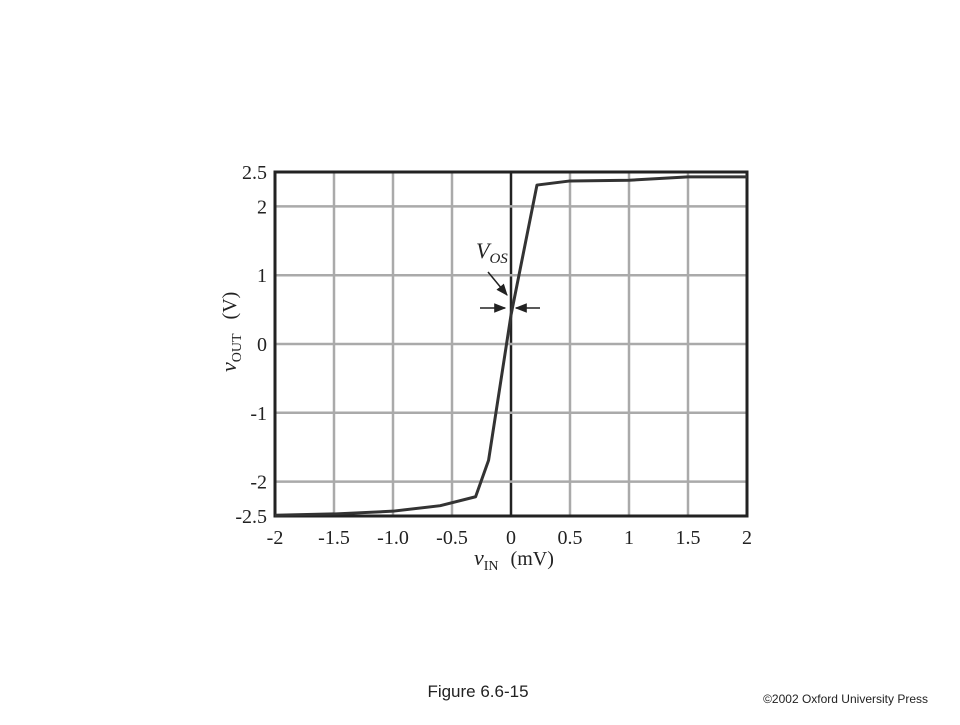  I want to click on y-tick-label: 0, so click(262, 345).